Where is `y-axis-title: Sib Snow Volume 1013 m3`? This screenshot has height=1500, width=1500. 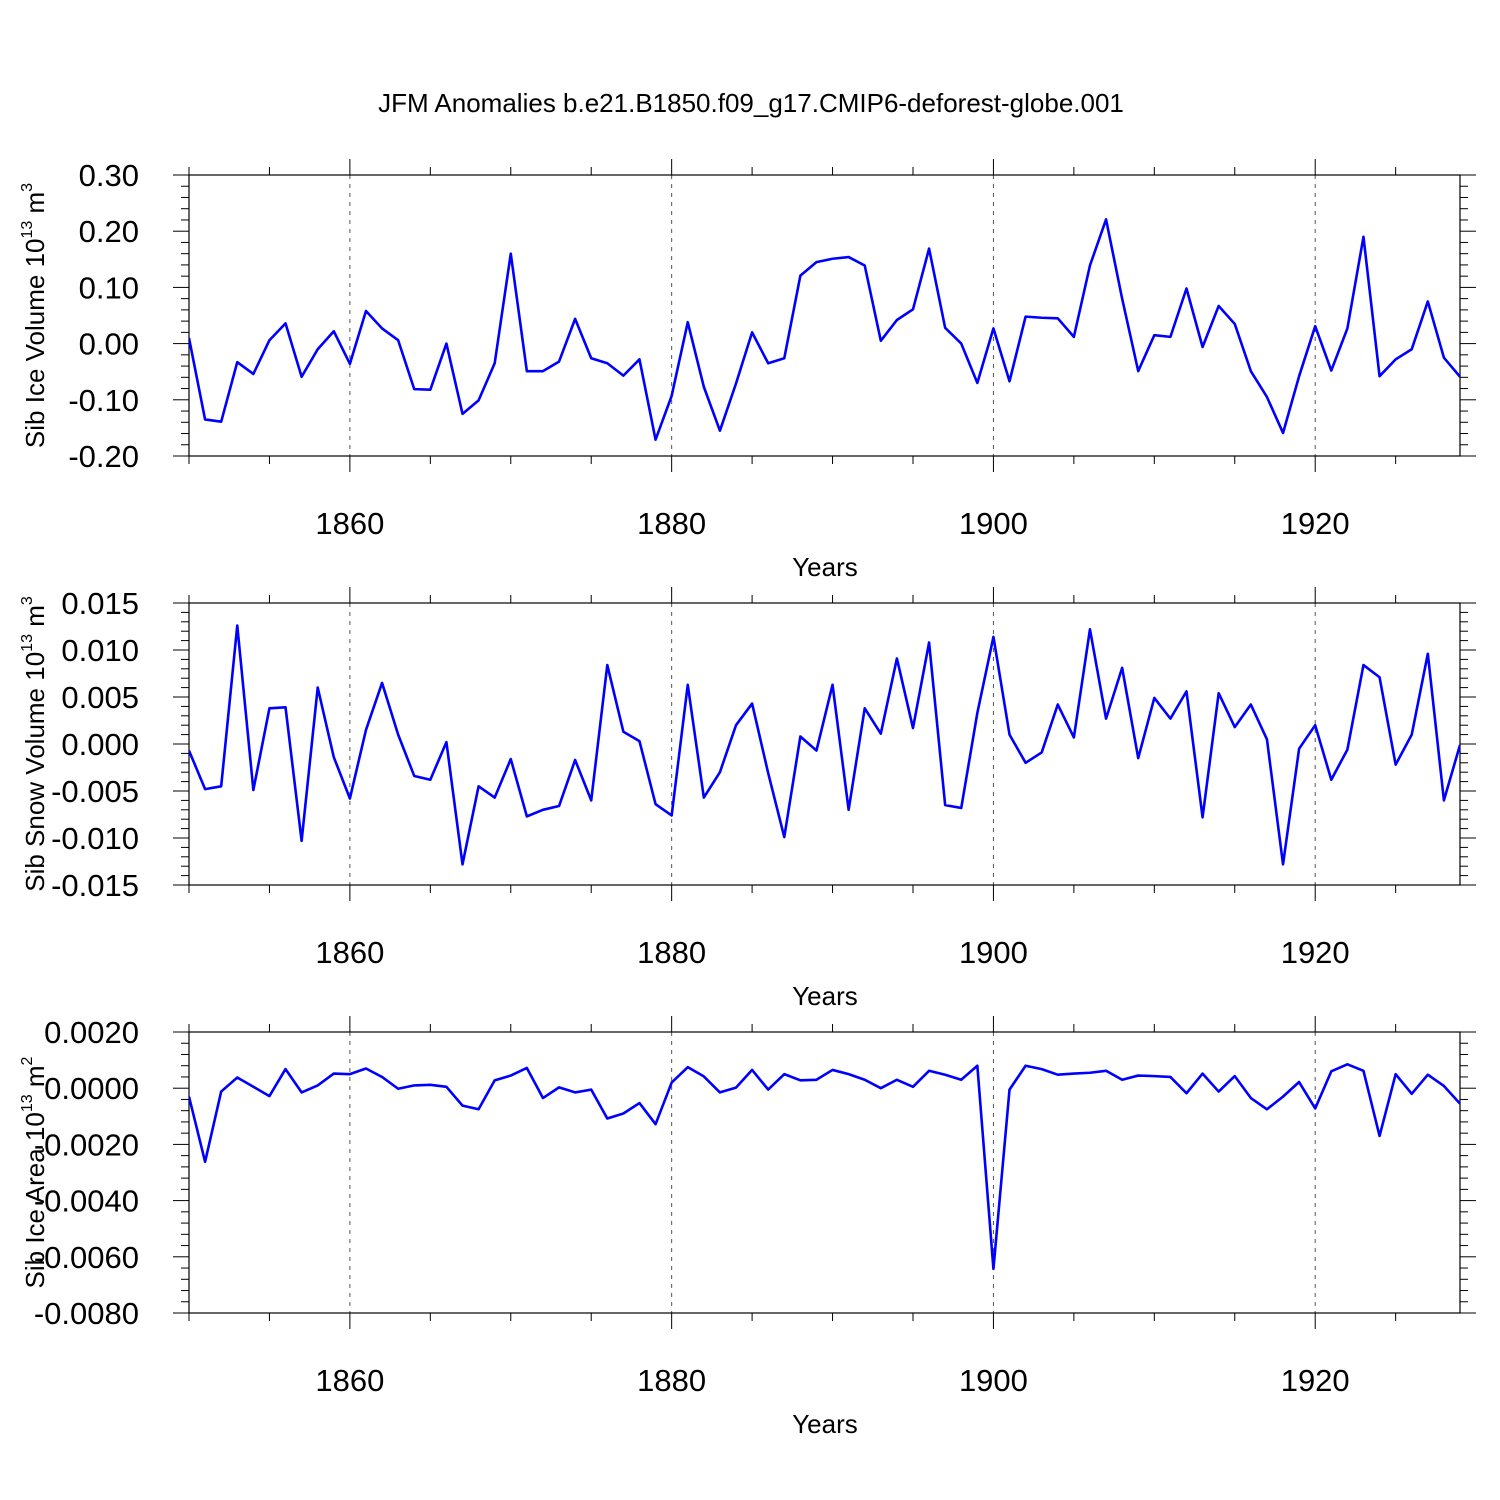
y-axis-title: Sib Snow Volume 1013 m3 is located at coordinates (34, 744).